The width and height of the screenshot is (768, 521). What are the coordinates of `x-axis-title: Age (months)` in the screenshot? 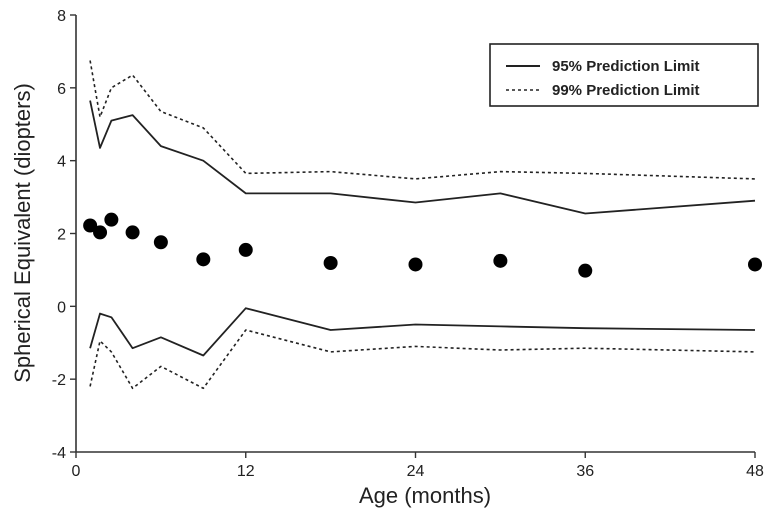 It's located at (425, 495).